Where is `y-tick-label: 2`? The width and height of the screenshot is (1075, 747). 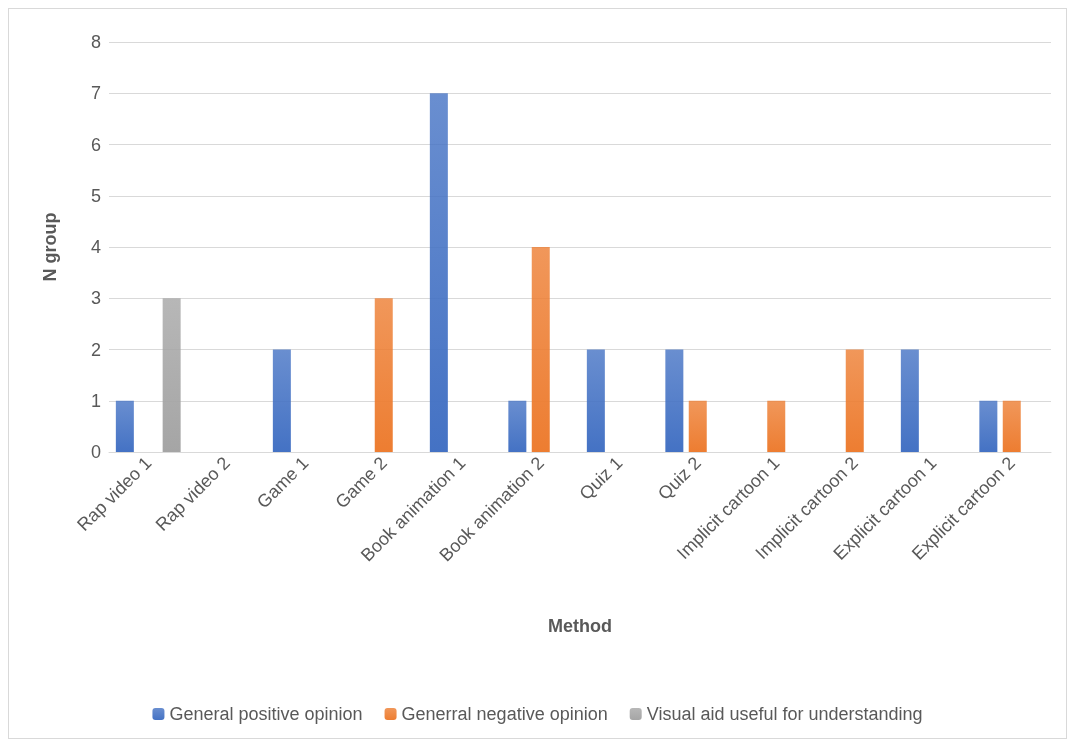
y-tick-label: 2 is located at coordinates (95, 349).